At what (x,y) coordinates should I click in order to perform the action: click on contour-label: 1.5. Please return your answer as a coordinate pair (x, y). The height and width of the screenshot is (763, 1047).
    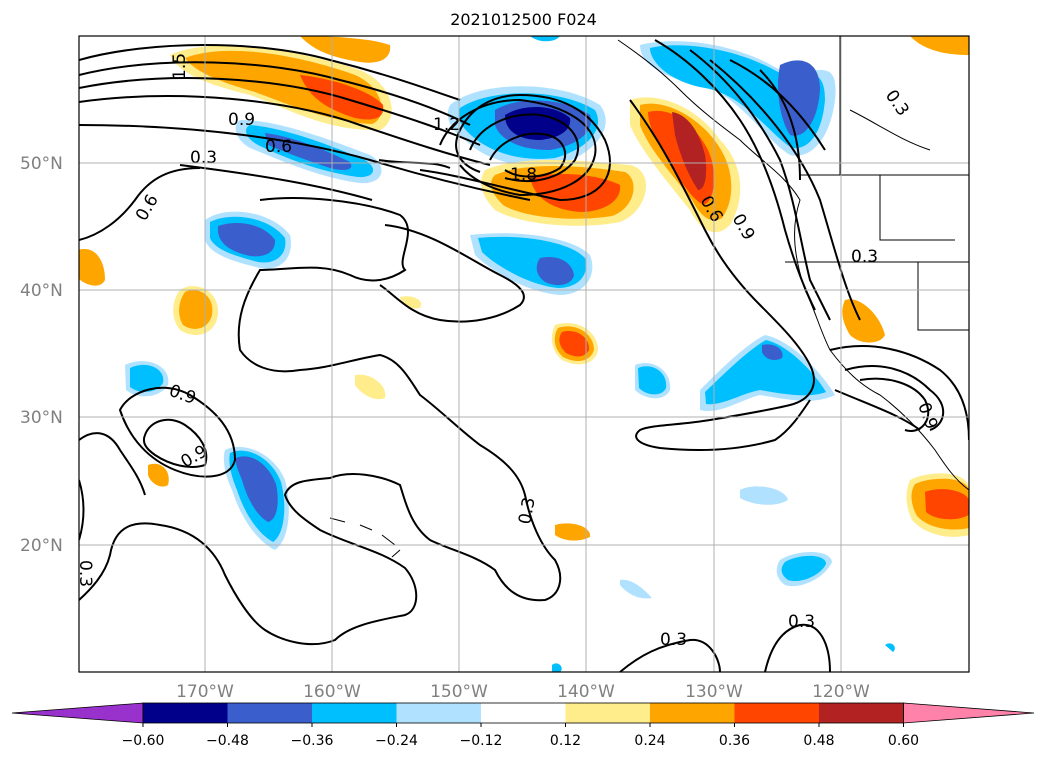
    Looking at the image, I should click on (180, 66).